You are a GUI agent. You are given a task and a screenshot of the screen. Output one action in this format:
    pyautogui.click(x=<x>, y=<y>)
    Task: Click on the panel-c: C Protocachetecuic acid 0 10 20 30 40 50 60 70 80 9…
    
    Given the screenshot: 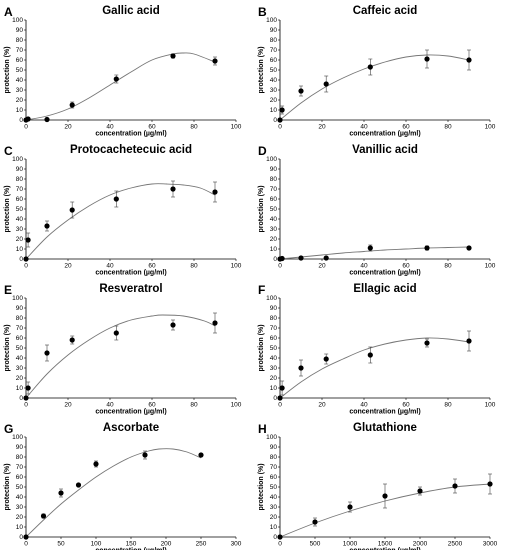 What is the action you would take?
    pyautogui.click(x=123, y=210)
    